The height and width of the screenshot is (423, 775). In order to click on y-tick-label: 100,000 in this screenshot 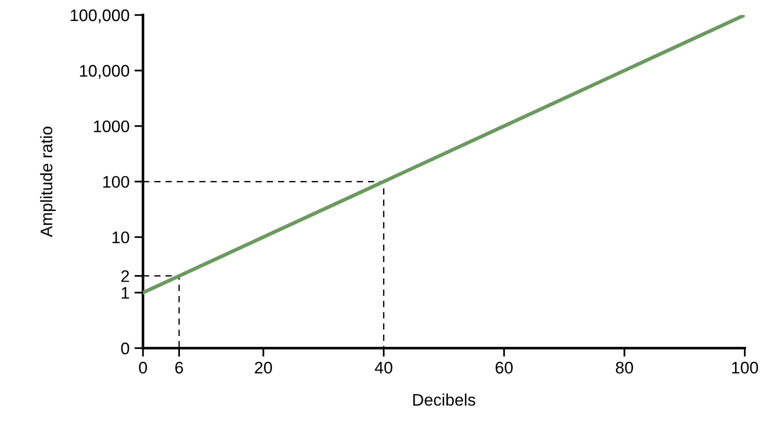, I will do `click(100, 16)`.